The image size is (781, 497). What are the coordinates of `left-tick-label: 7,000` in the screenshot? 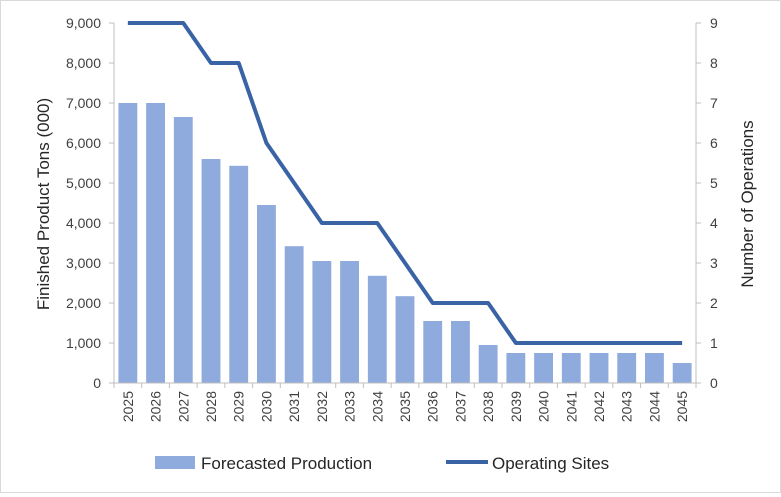 It's located at (83, 103).